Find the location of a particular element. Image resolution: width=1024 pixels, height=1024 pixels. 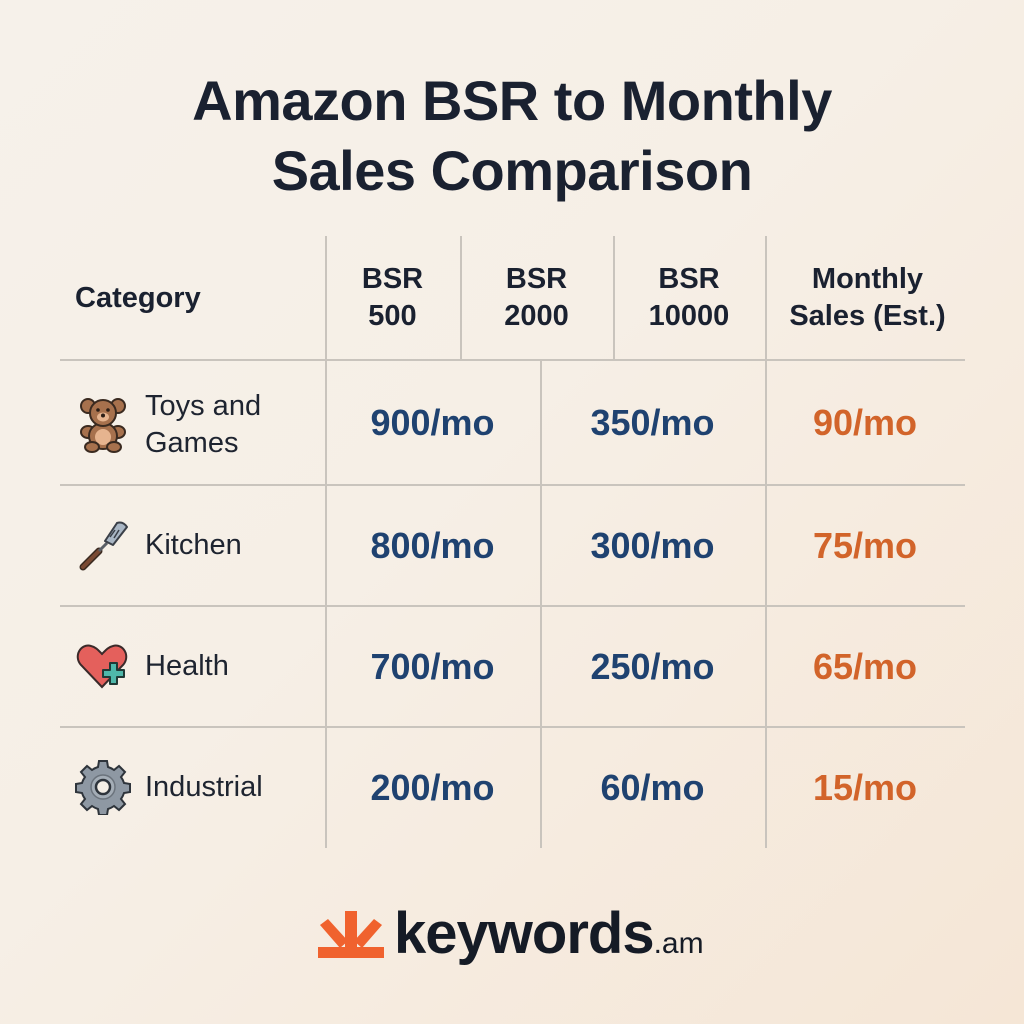

cell-value: 700/mo is located at coordinates (432, 666).